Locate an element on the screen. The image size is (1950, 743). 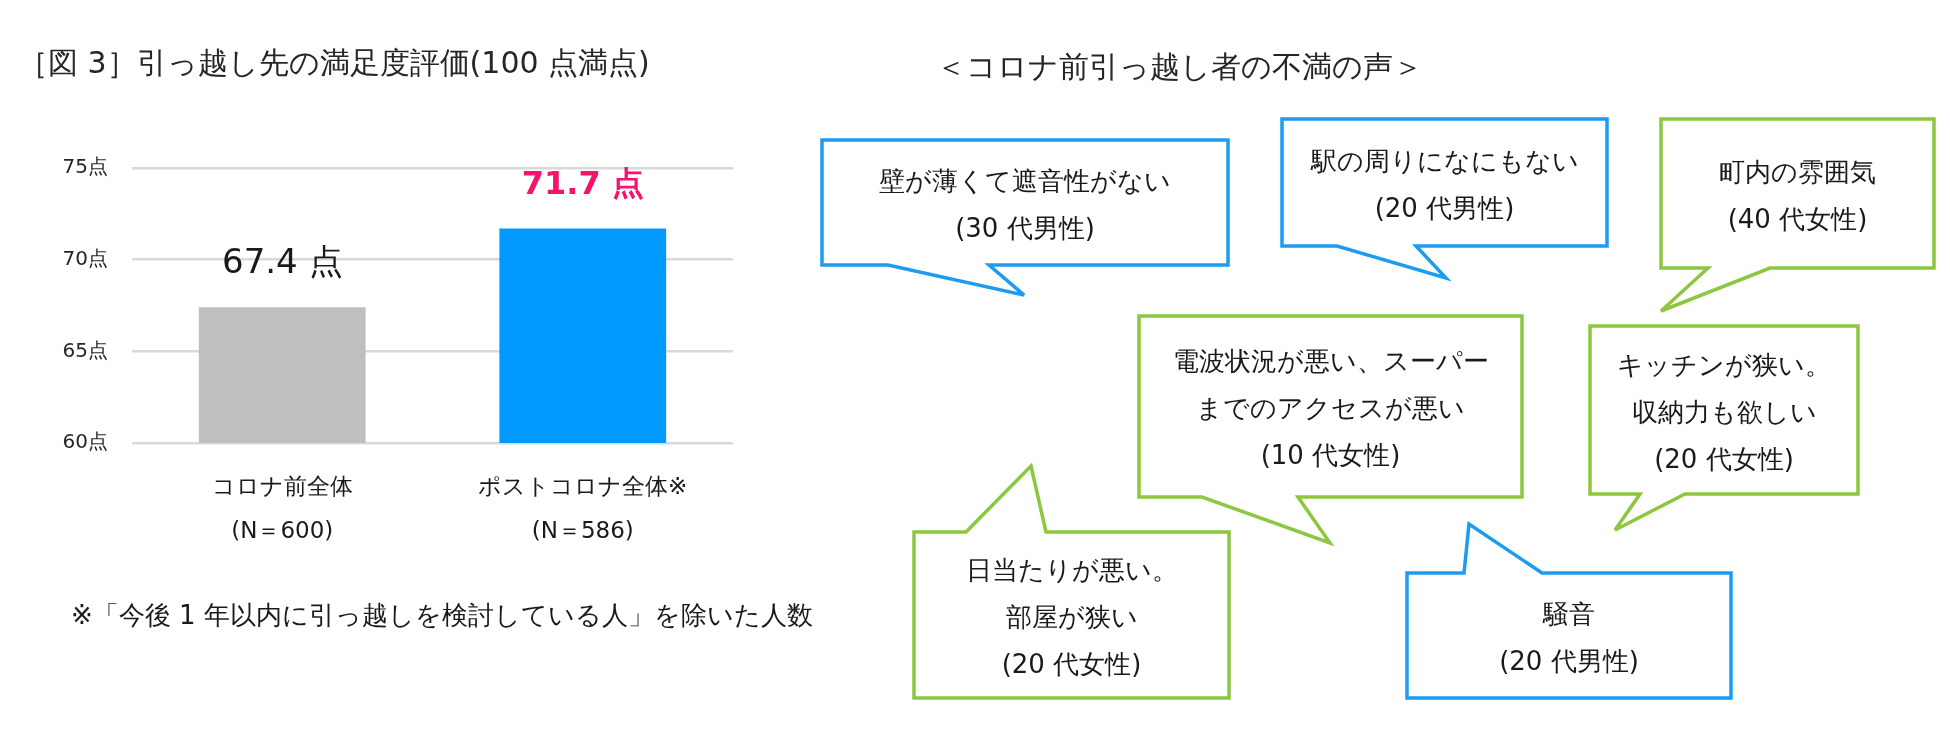
y-tick-label: 75点 is located at coordinates (85, 166).